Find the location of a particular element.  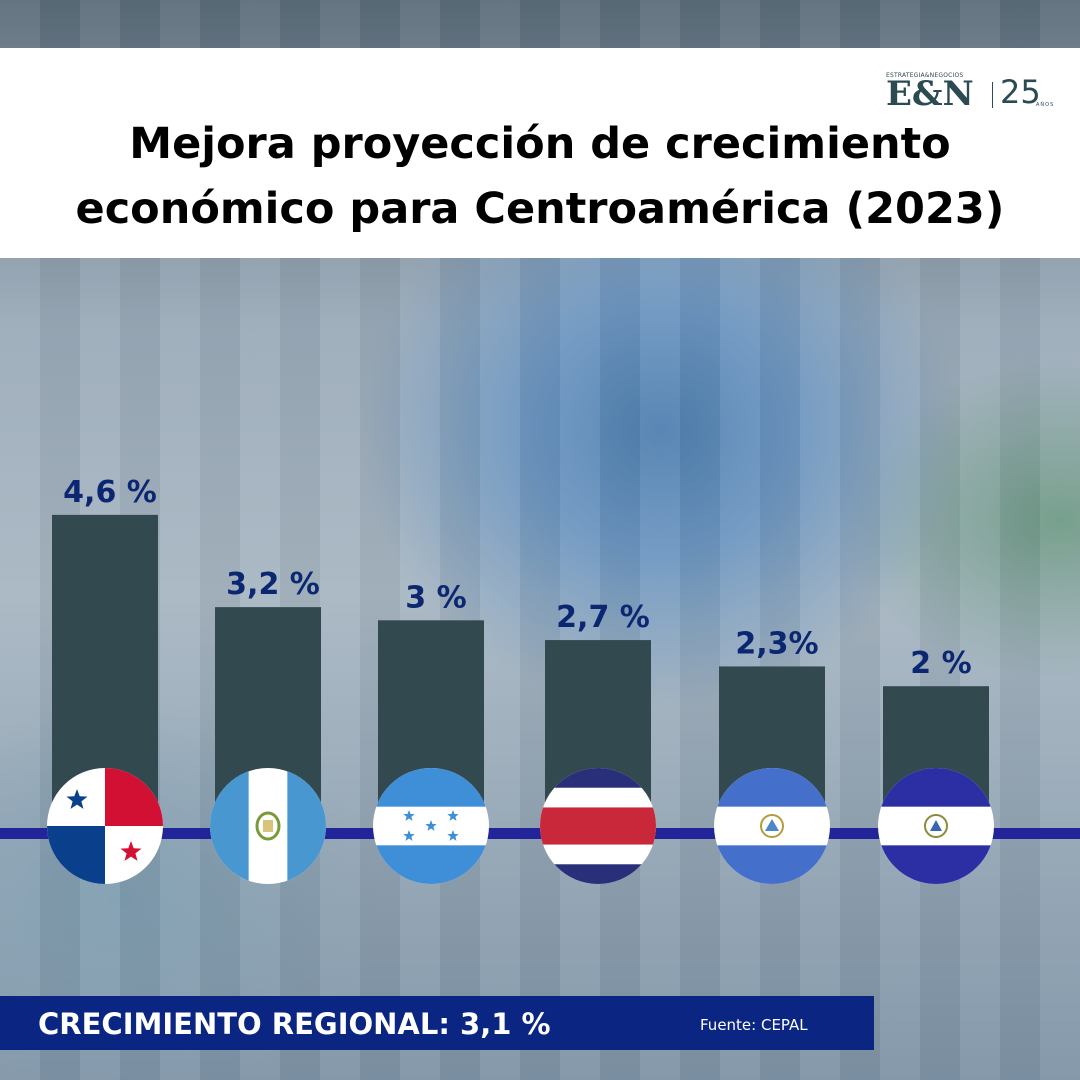

costa-rica-flag-icon: Costa Rica is located at coordinates (598, 826).